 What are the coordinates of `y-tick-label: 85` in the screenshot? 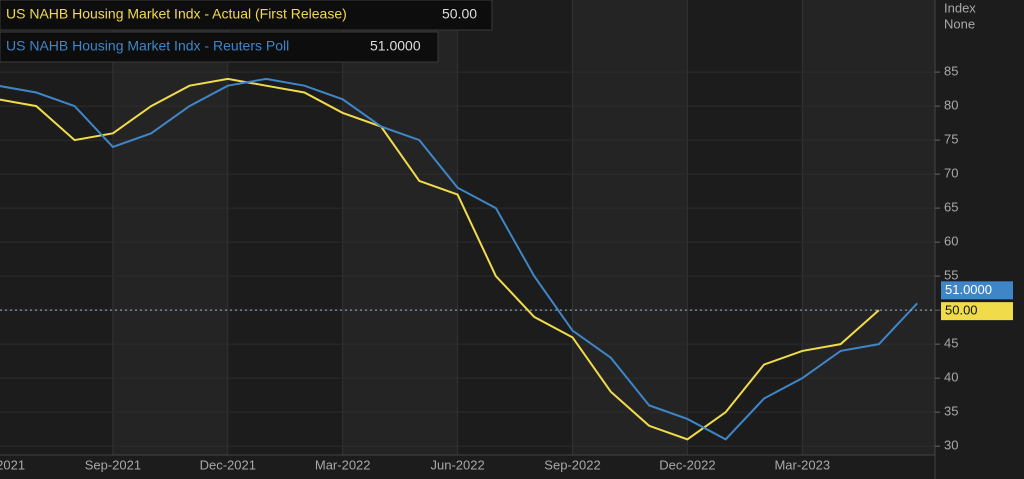 It's located at (951, 71).